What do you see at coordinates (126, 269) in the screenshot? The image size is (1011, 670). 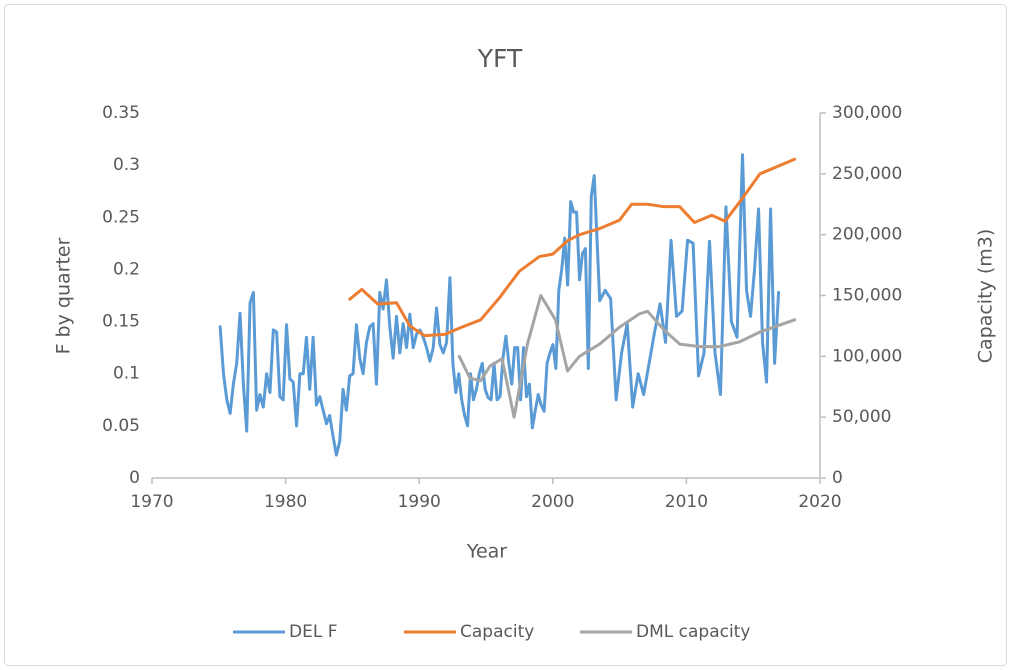 I see `y-tick-label: 0.2` at bounding box center [126, 269].